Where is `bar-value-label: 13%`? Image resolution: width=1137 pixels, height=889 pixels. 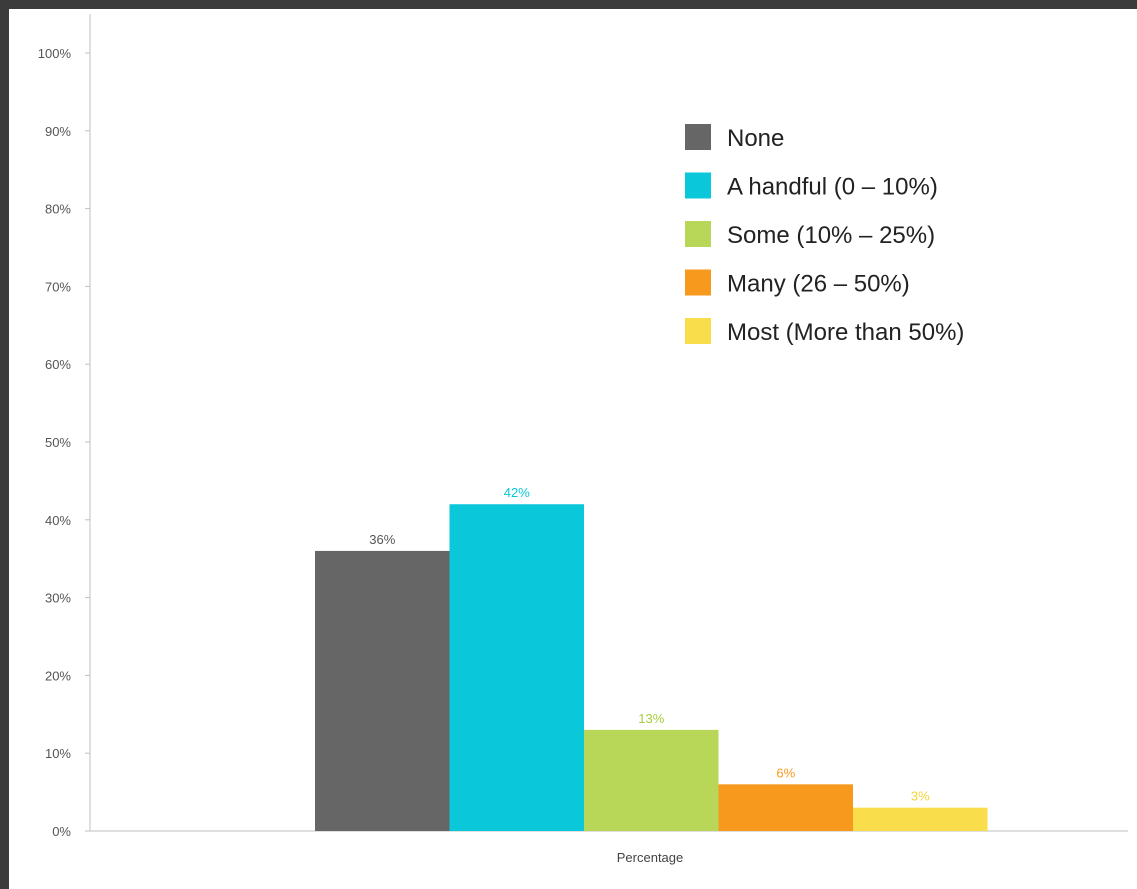
bar-value-label: 13% is located at coordinates (651, 718).